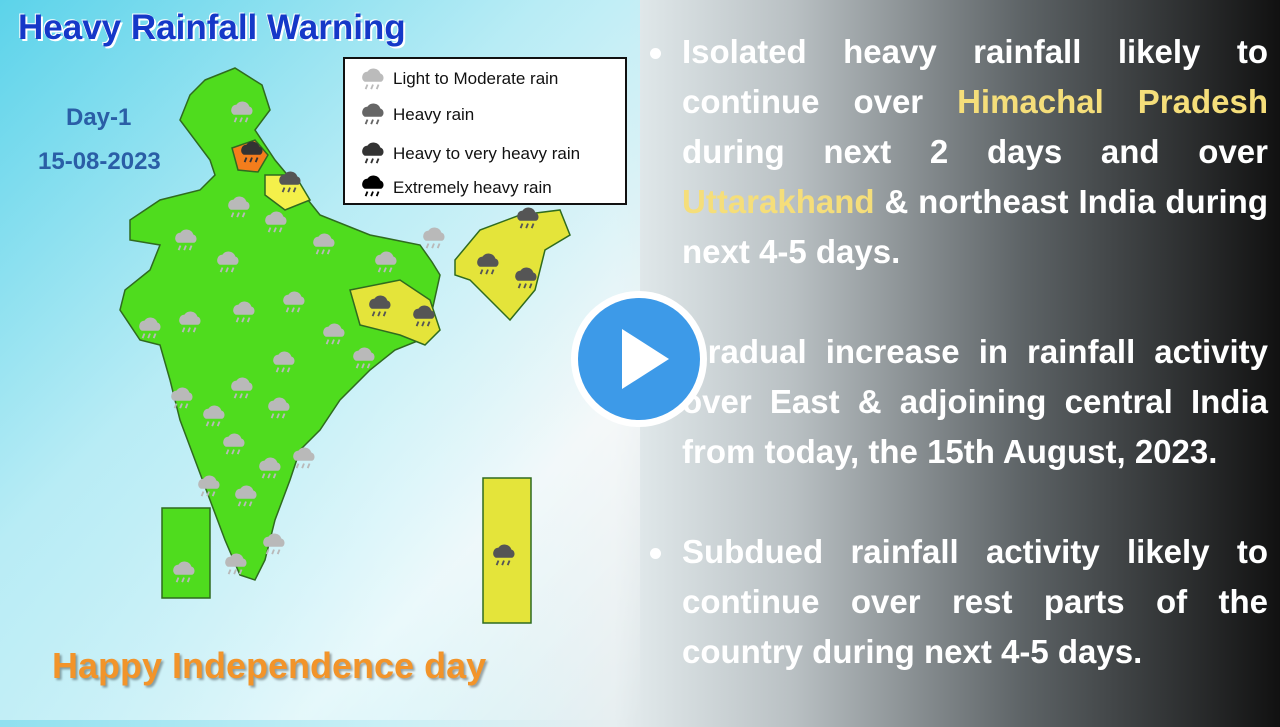 The width and height of the screenshot is (1280, 727). What do you see at coordinates (99, 161) in the screenshot?
I see `date-label: 15-08-2023` at bounding box center [99, 161].